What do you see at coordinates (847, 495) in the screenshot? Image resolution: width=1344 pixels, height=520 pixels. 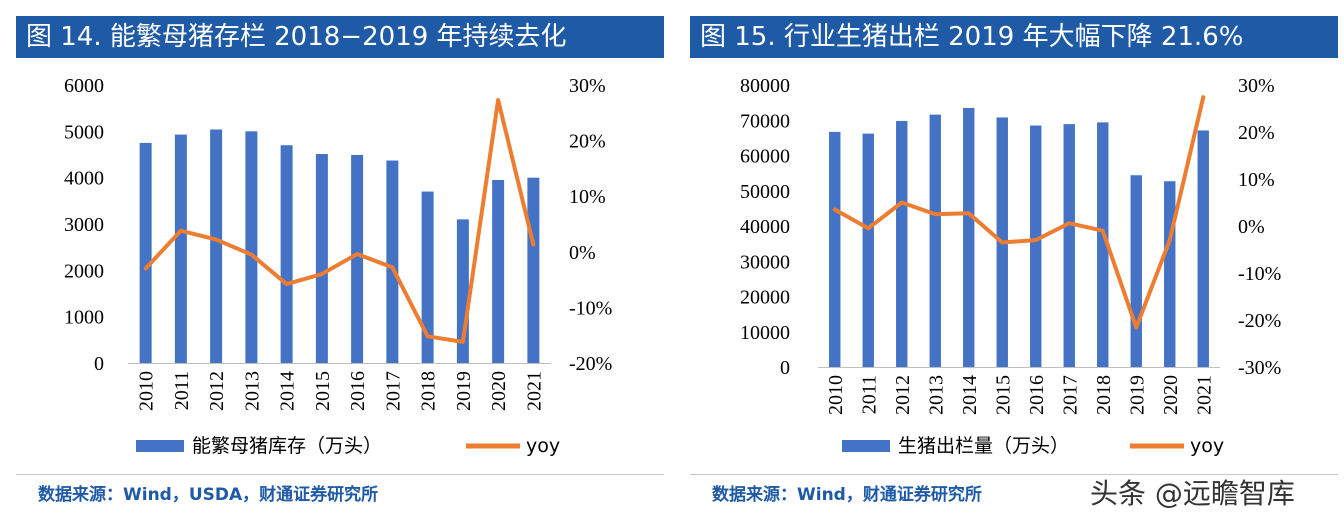 I see `source-note: 数据来源：Wind，财通证券研究所` at bounding box center [847, 495].